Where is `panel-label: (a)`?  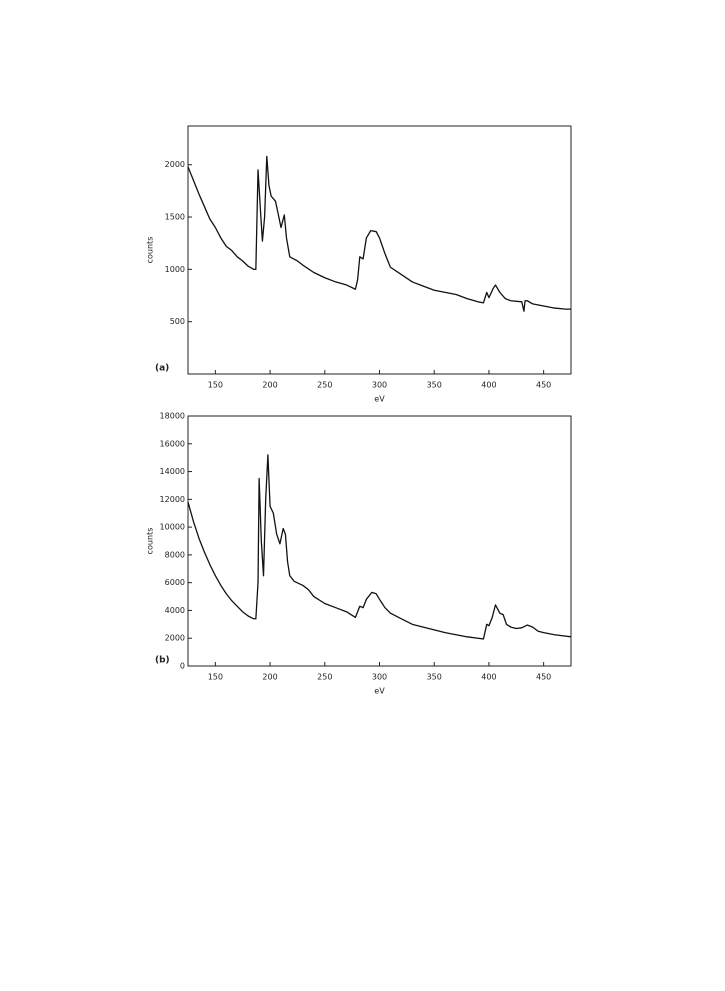
panel-label: (a) is located at coordinates (162, 369).